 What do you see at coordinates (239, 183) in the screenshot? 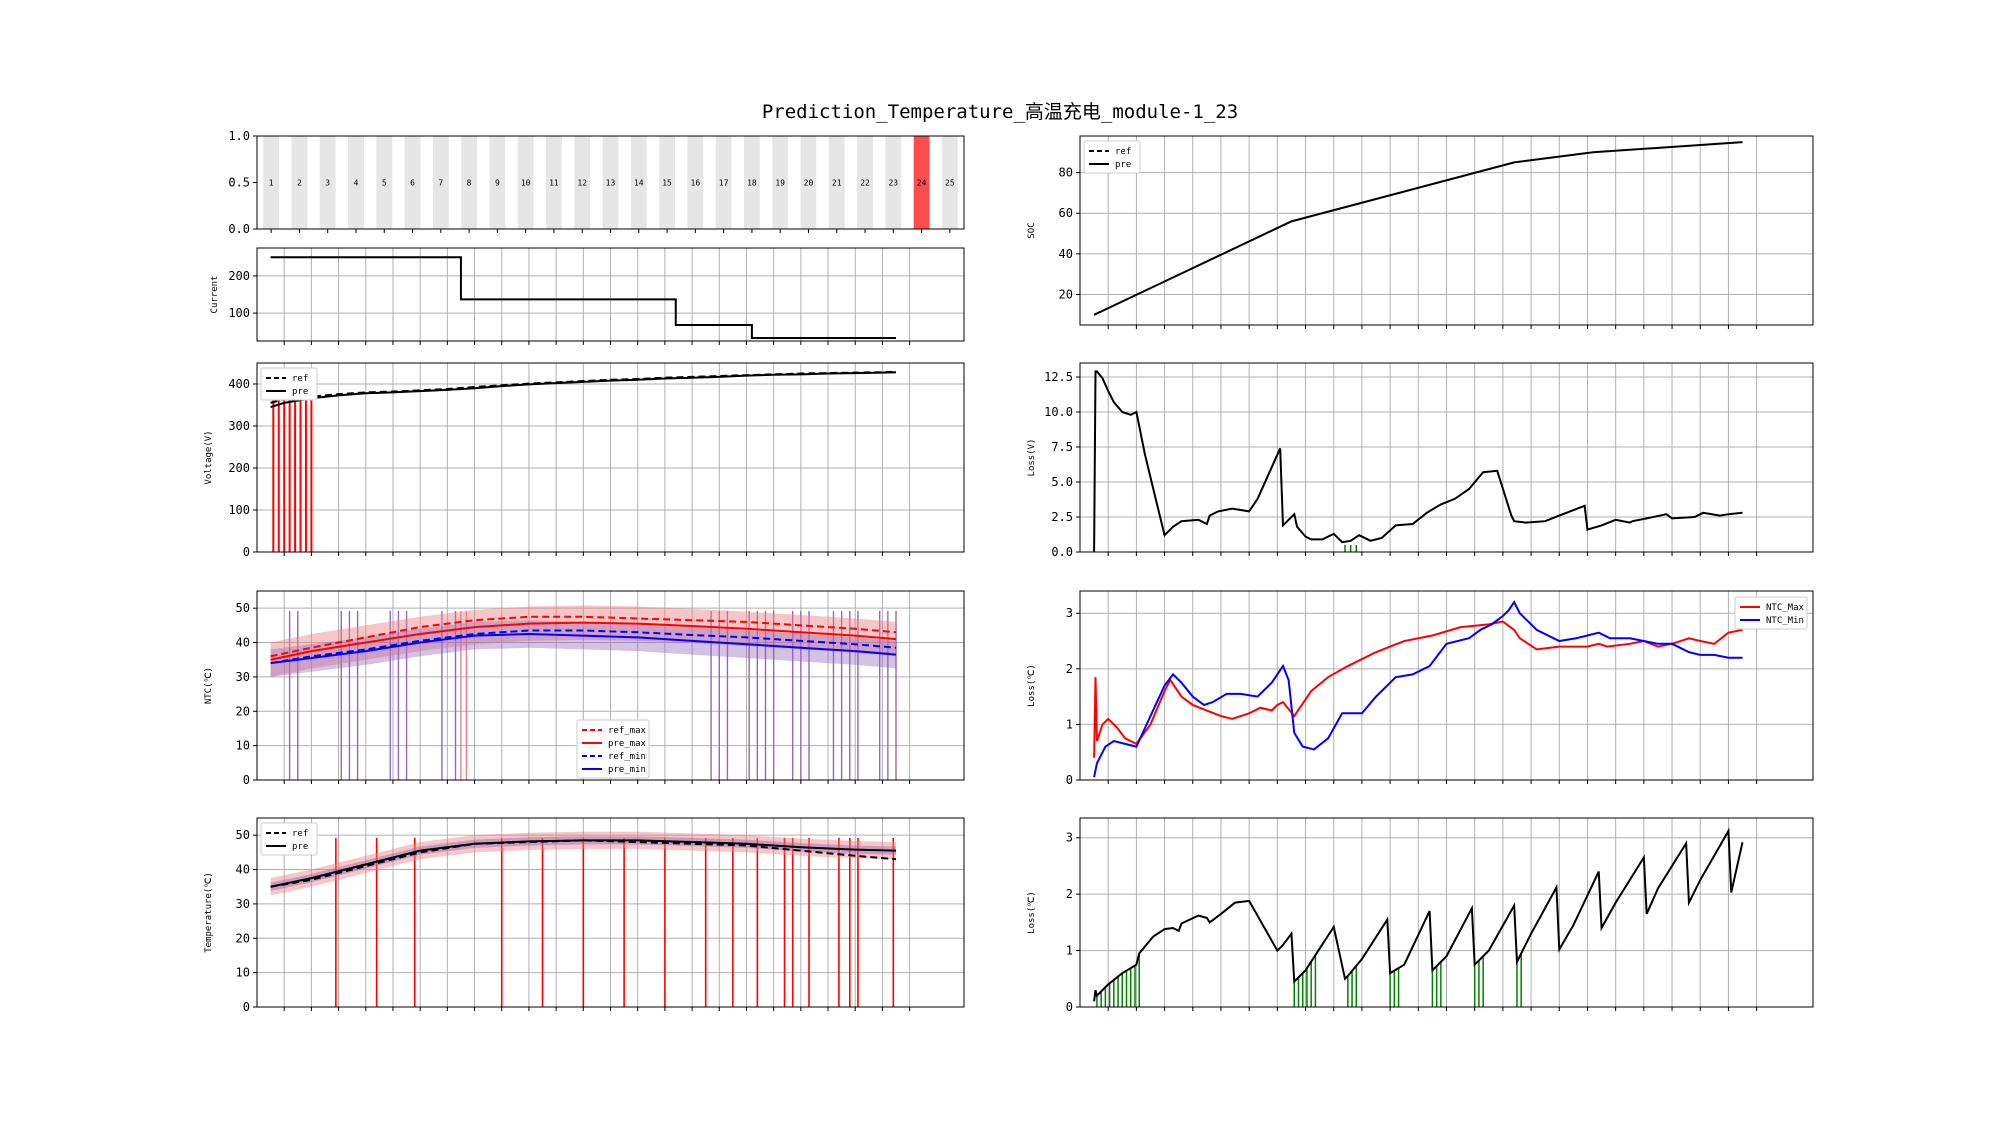
I see `y-tick-label: 0.5` at bounding box center [239, 183].